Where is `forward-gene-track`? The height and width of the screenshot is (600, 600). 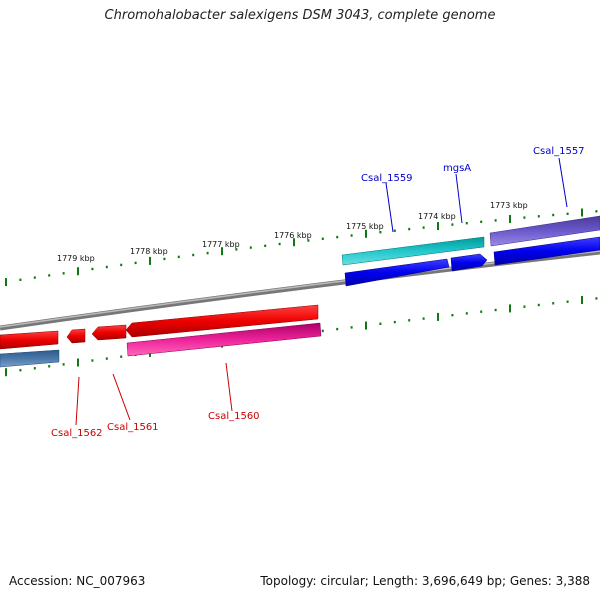
forward-gene-track is located at coordinates (470, 240).